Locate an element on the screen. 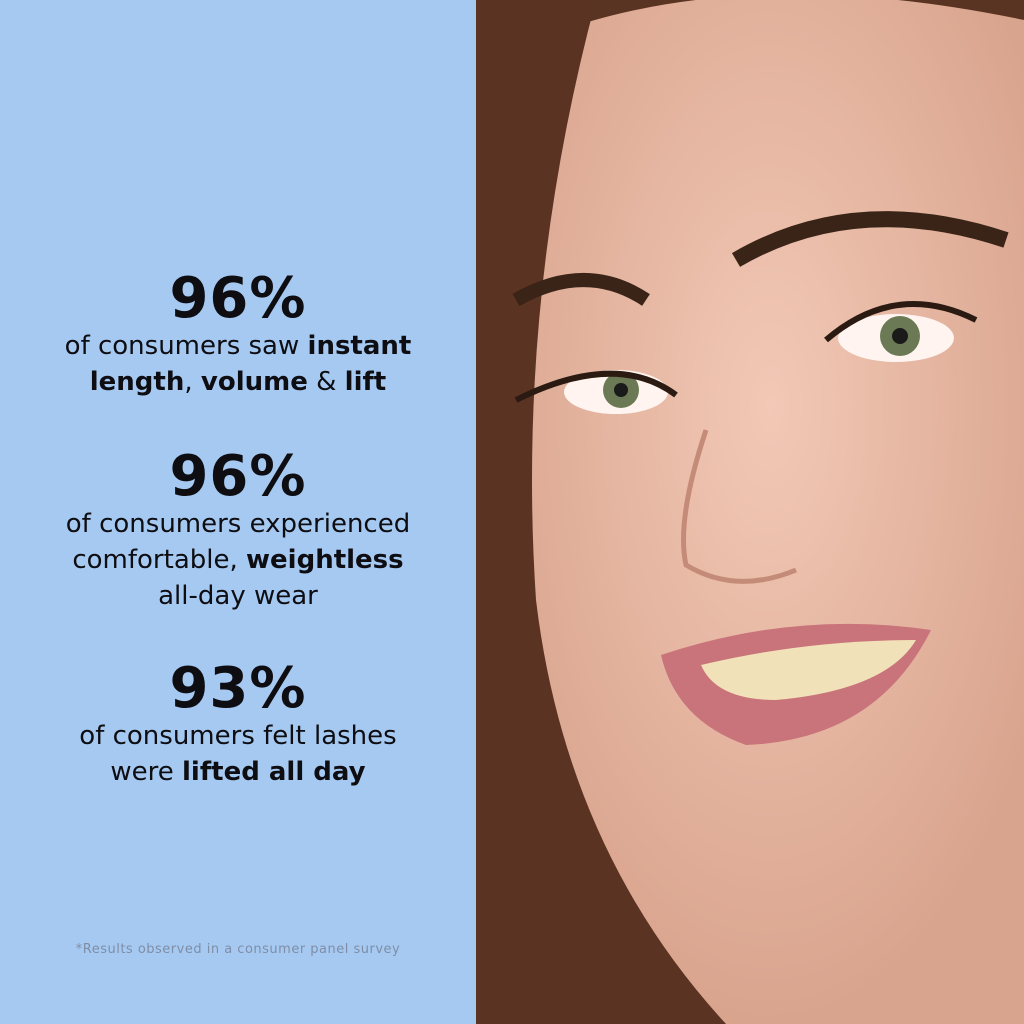 This screenshot has height=1024, width=1024. teeth is located at coordinates (808, 670).